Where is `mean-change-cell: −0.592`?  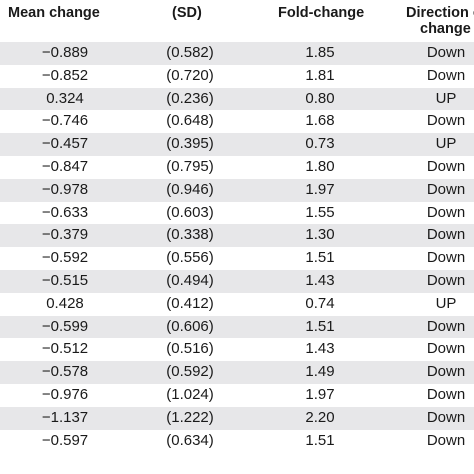 mean-change-cell: −0.592 is located at coordinates (65, 258).